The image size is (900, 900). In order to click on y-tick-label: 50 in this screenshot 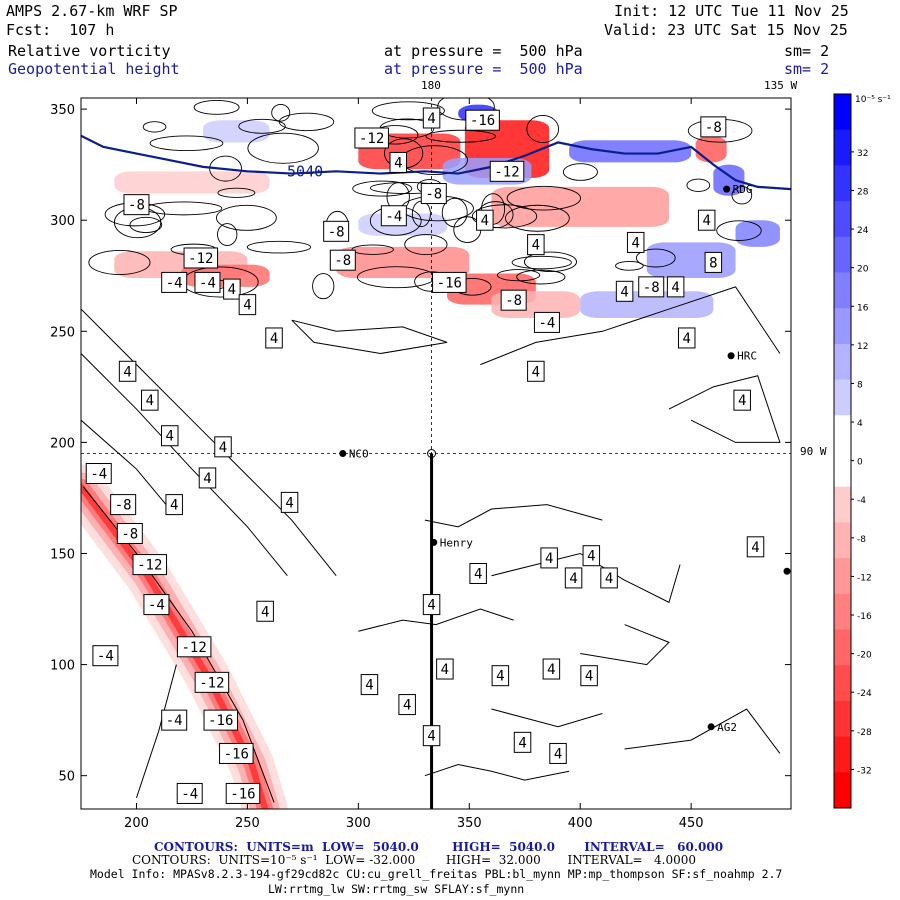, I will do `click(66, 777)`.